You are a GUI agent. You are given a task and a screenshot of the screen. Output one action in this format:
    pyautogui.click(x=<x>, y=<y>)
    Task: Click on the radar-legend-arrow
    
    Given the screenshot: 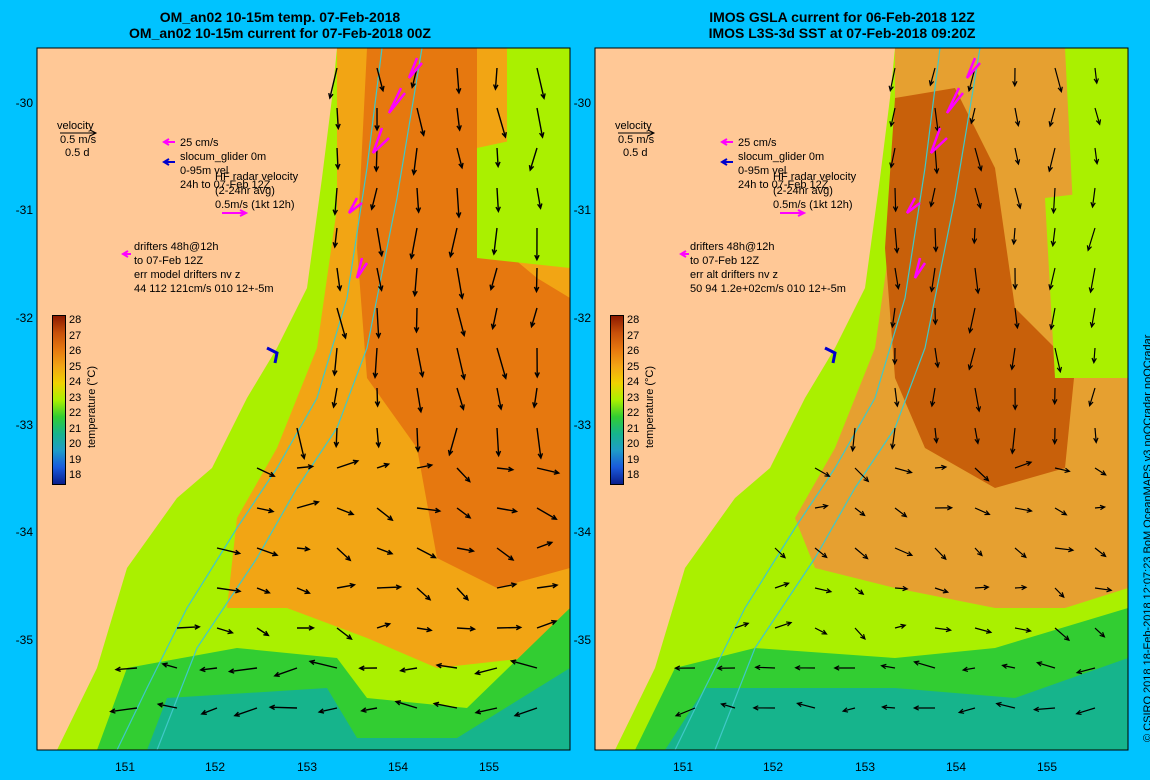 What is the action you would take?
    pyautogui.click(x=235, y=213)
    